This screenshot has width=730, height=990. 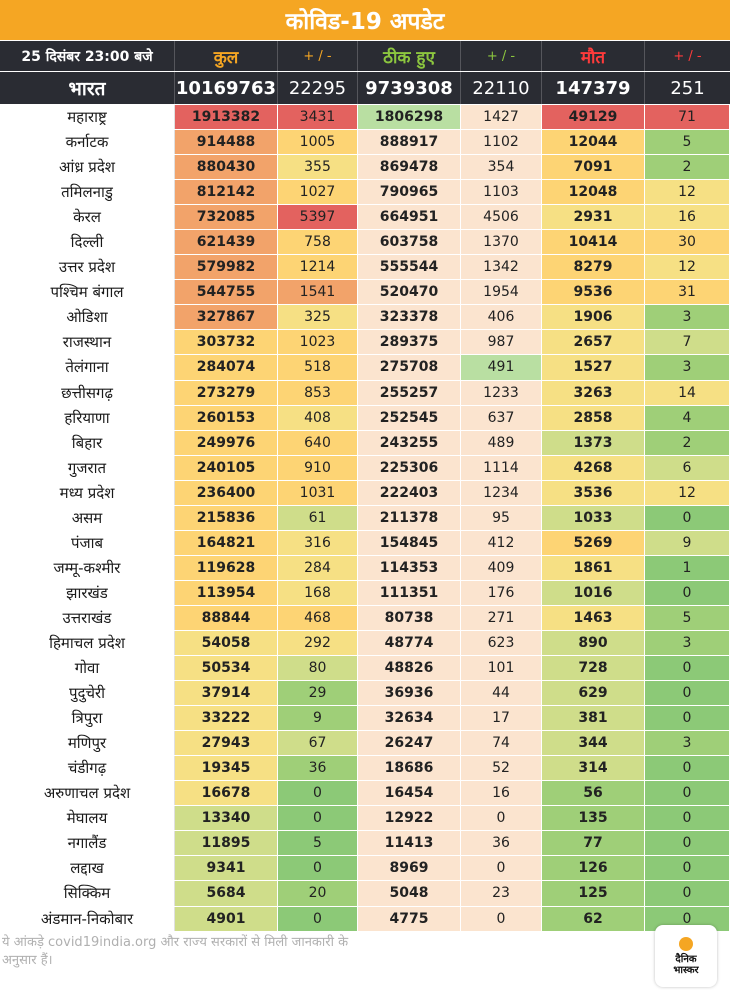 What do you see at coordinates (87, 718) in the screenshot?
I see `state-name: त्रिपुरा` at bounding box center [87, 718].